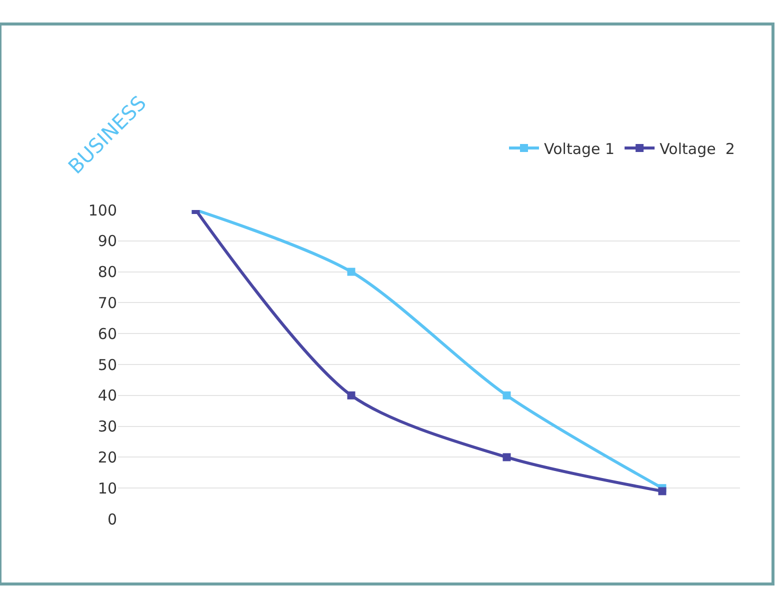  I want to click on y-tick-label: 10, so click(107, 488).